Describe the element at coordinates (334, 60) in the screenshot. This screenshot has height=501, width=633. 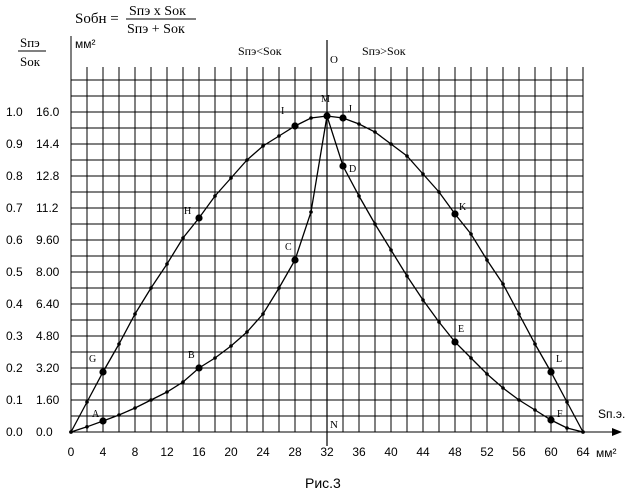
I see `axis-o-label: O` at that location.